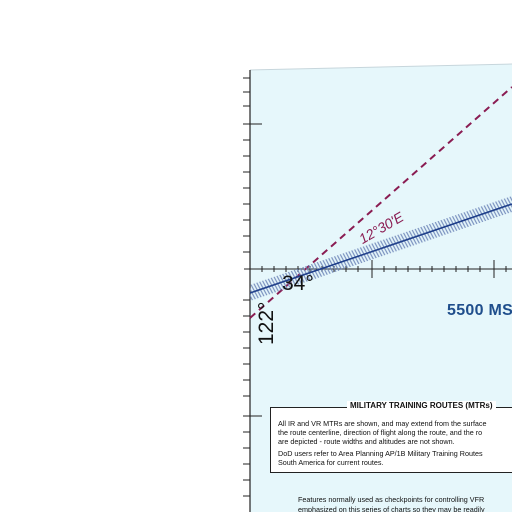 This screenshot has height=512, width=512. Describe the element at coordinates (421, 405) in the screenshot. I see `mtr-legend-title: MILITARY TRAINING ROUTES (MTRs)` at that location.